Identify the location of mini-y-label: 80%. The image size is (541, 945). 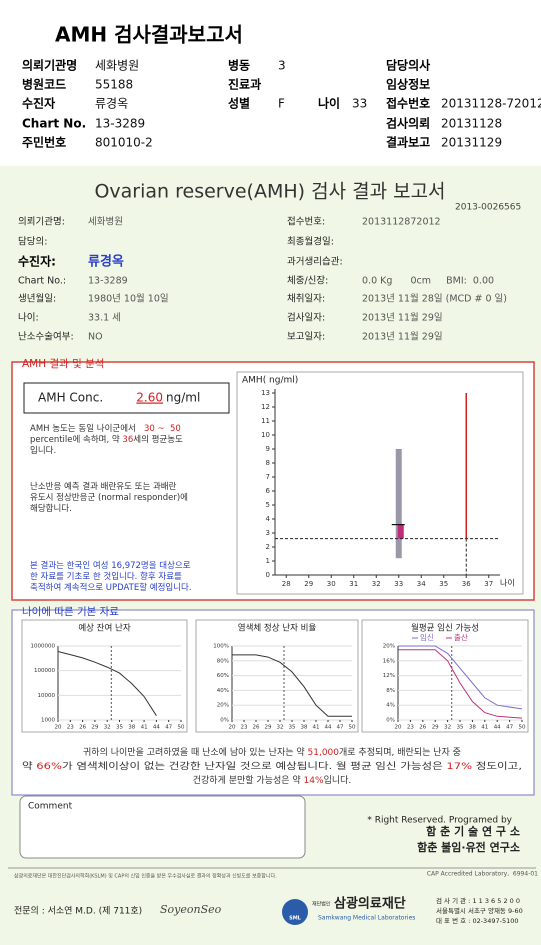
(223, 661).